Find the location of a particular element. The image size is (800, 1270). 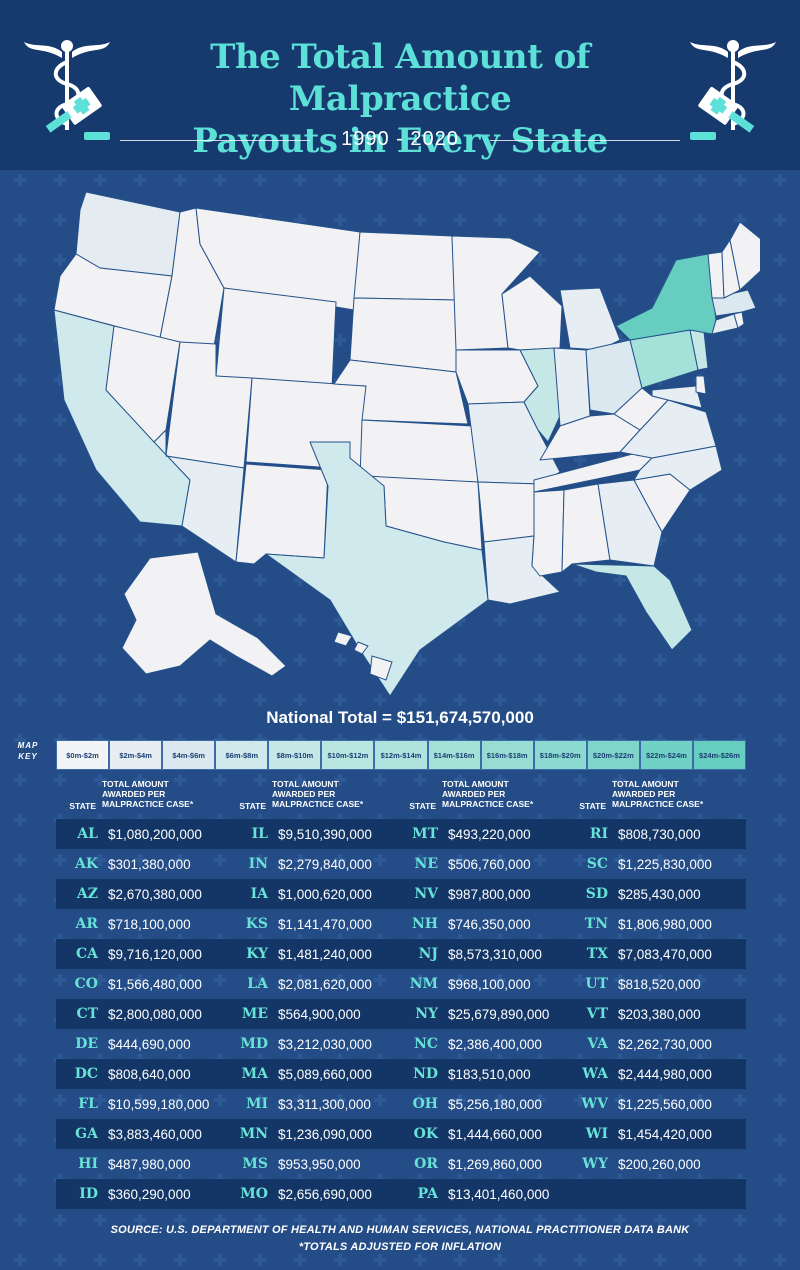

state-ny is located at coordinates (666, 297).